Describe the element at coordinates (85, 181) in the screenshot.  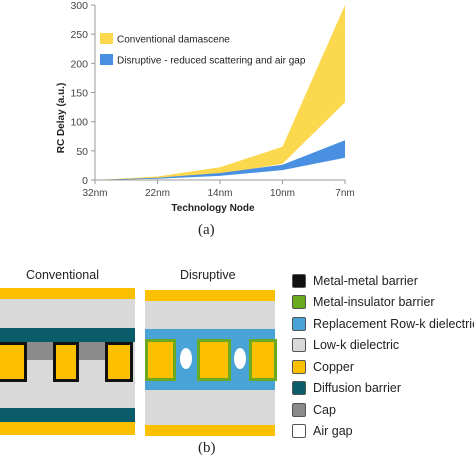
I see `y-tick-label: 0` at that location.